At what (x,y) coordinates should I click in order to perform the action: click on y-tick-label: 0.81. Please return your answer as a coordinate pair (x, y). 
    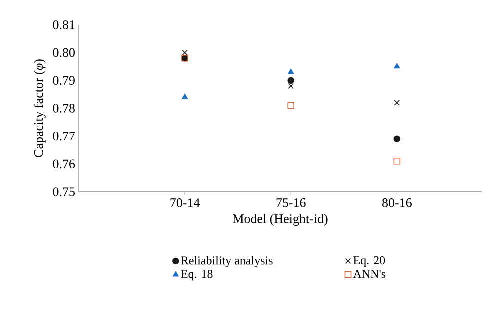
    Looking at the image, I should click on (64, 25).